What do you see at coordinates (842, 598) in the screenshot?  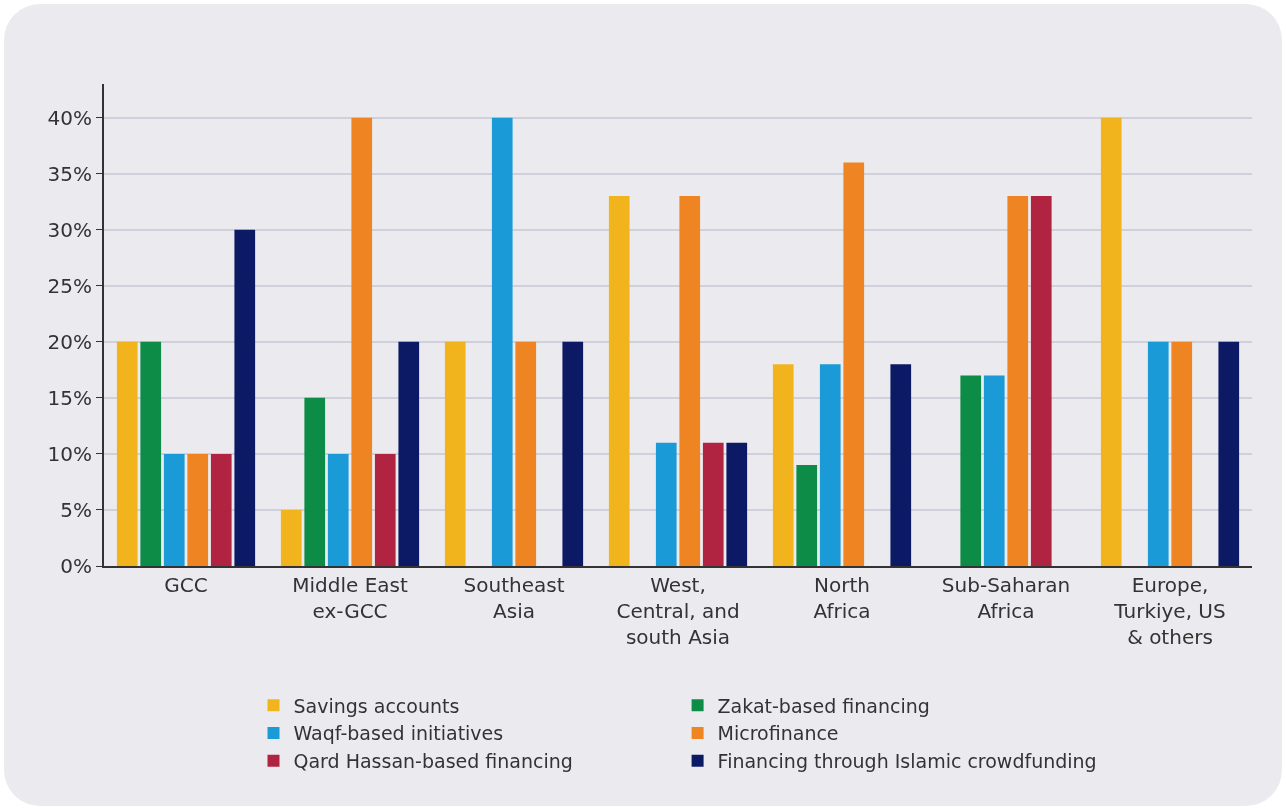 I see `x-tick-label: North Africa` at bounding box center [842, 598].